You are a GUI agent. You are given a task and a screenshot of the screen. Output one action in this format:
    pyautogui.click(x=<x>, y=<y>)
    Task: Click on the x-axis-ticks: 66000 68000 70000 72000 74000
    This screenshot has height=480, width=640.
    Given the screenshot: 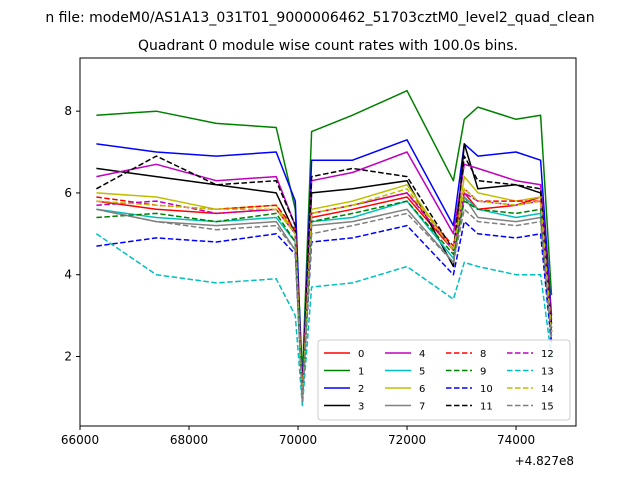 What is the action you would take?
    pyautogui.click(x=298, y=436)
    